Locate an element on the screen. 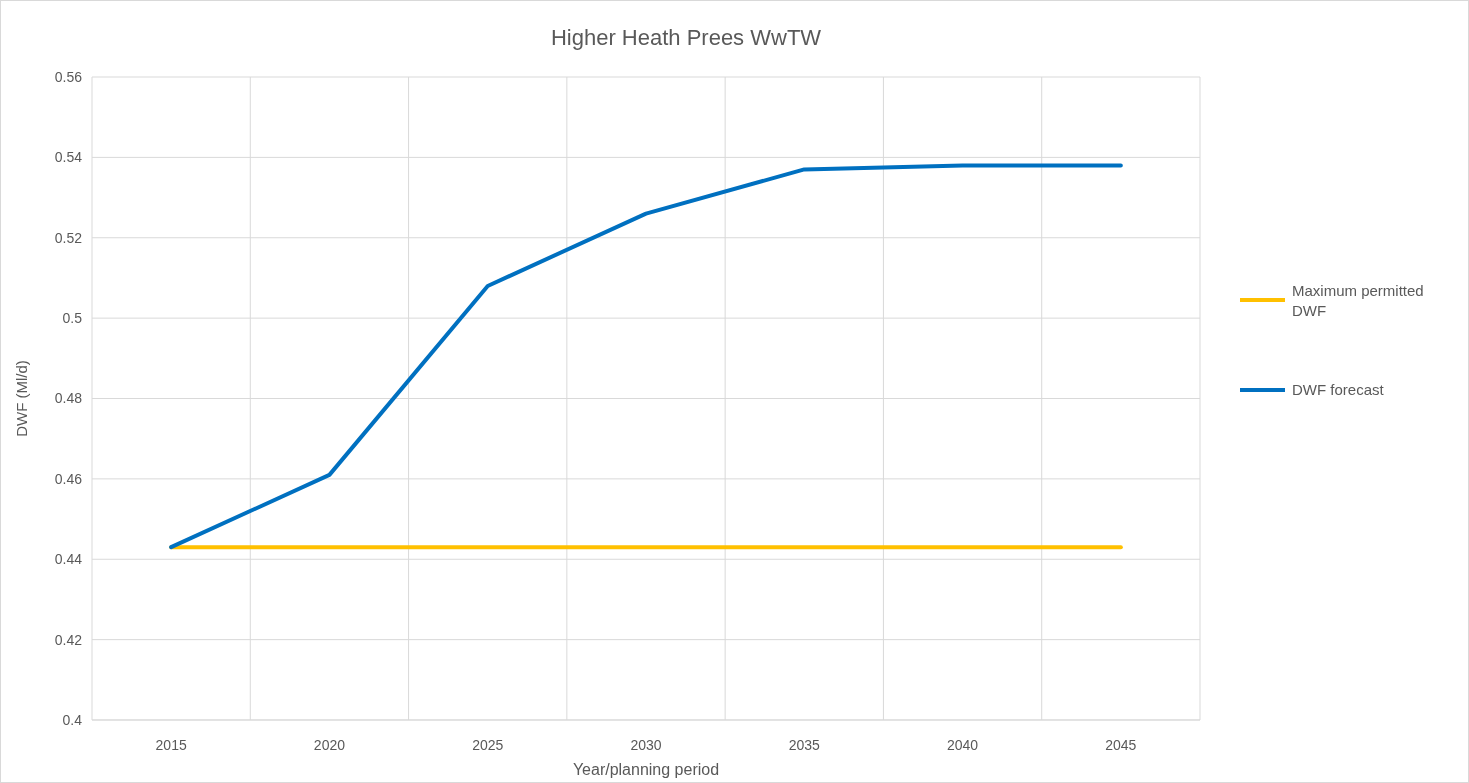 This screenshot has width=1469, height=783. chart-title: Higher Heath Prees WwTW is located at coordinates (686, 37).